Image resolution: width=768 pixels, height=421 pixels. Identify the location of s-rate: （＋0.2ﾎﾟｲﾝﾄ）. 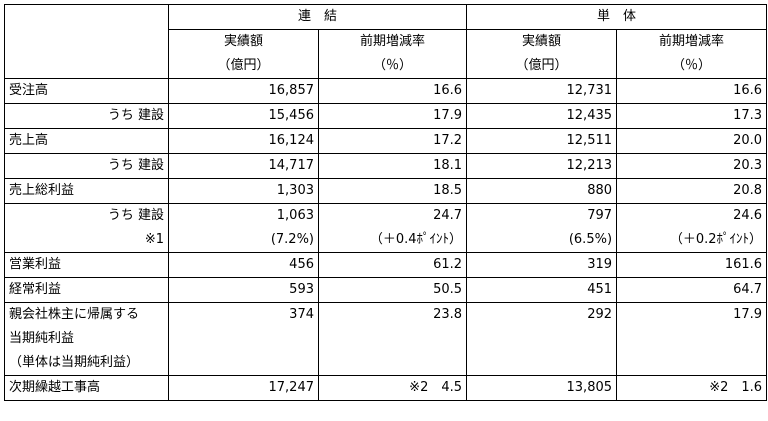
(692, 240).